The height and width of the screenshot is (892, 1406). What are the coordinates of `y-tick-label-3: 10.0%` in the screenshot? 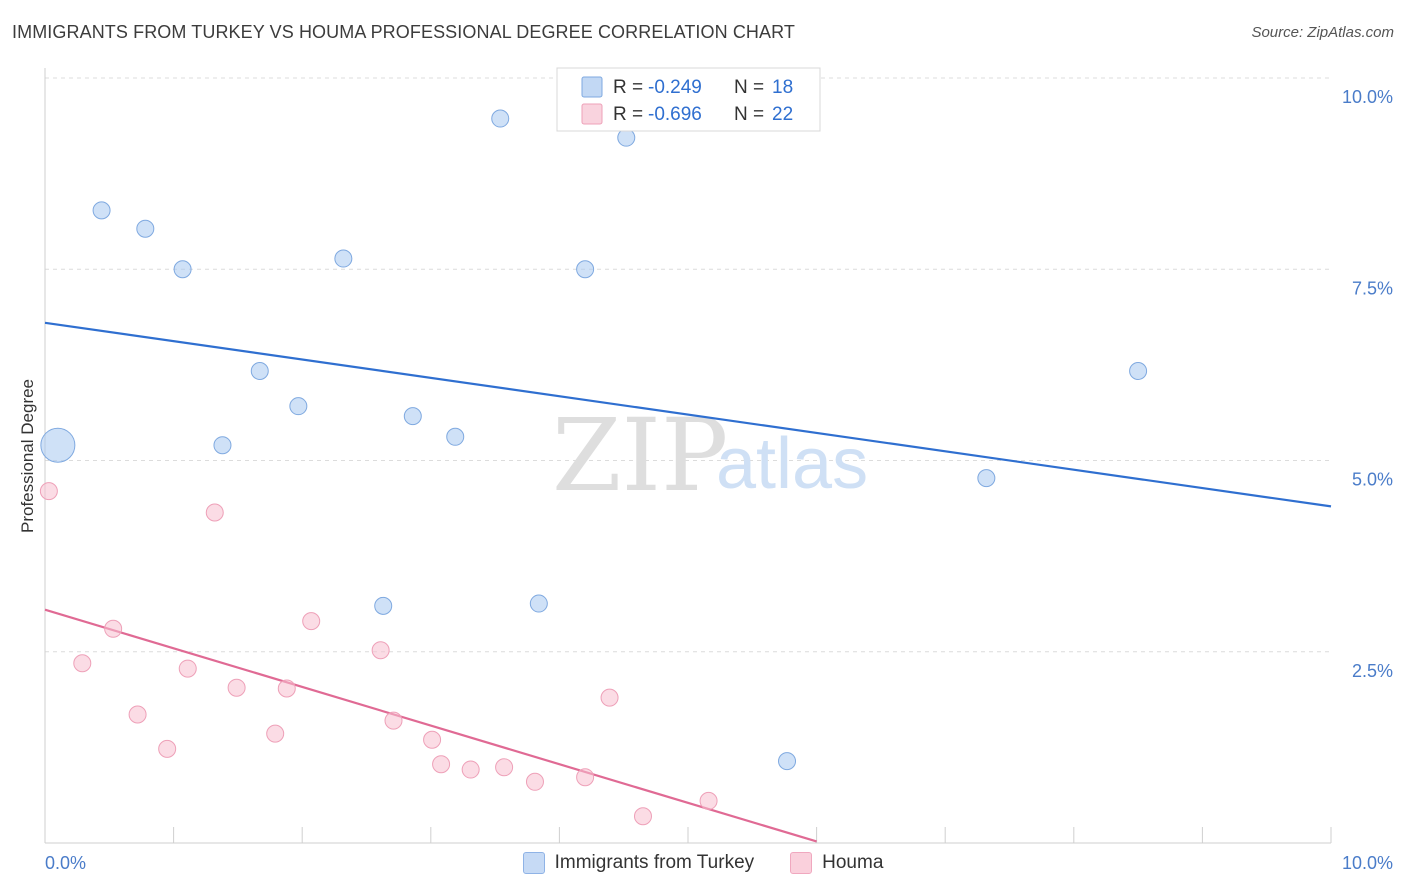 It's located at (1367, 97).